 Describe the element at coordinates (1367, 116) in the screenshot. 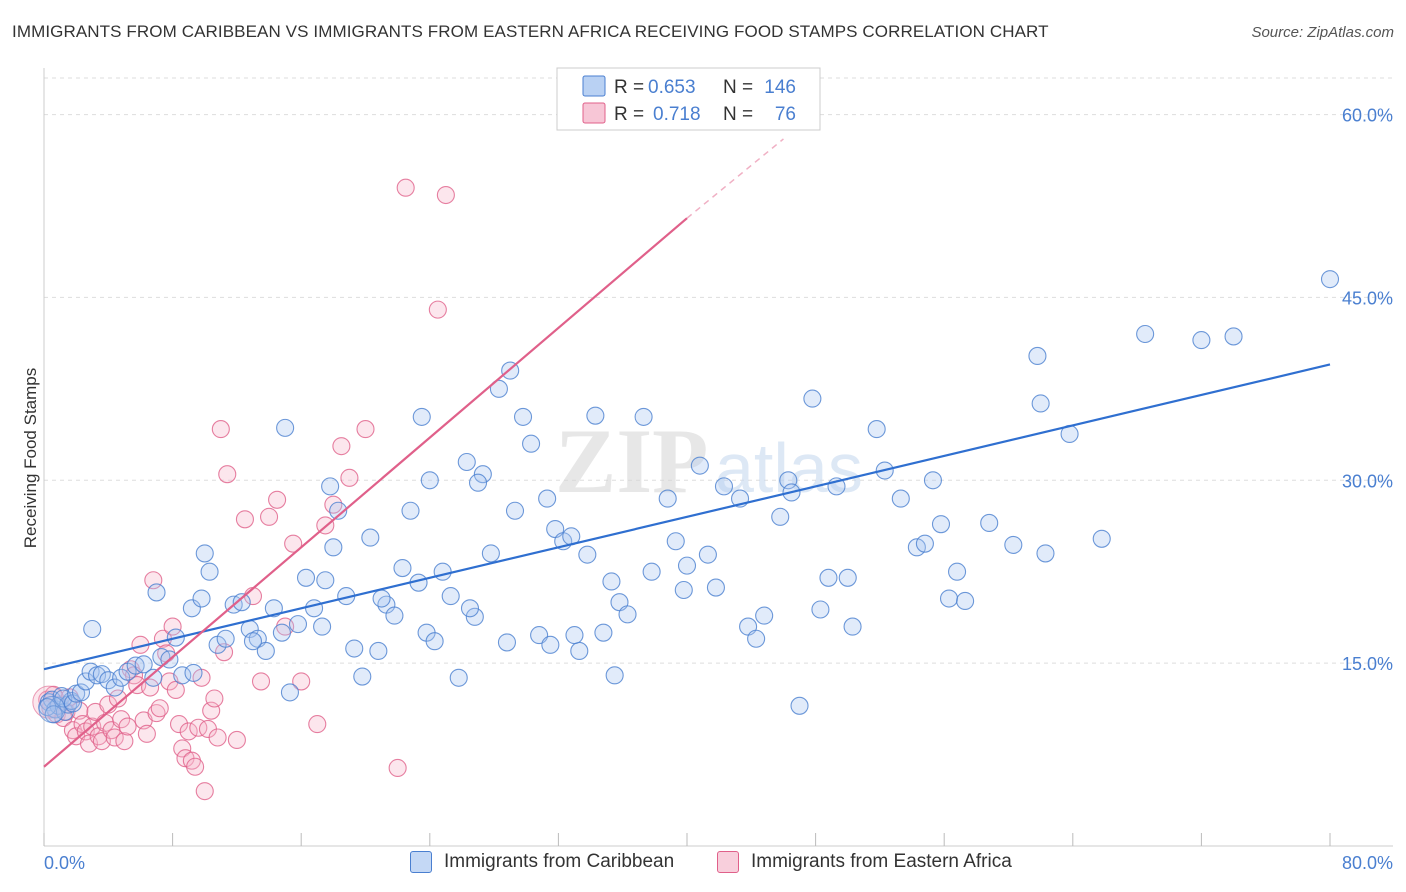

I see `y-tick-label-3: 60.0%` at that location.